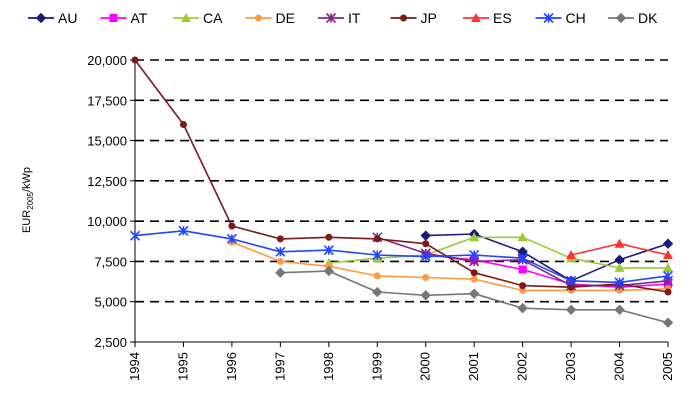 The width and height of the screenshot is (683, 396). What do you see at coordinates (619, 248) in the screenshot?
I see `series-es` at bounding box center [619, 248].